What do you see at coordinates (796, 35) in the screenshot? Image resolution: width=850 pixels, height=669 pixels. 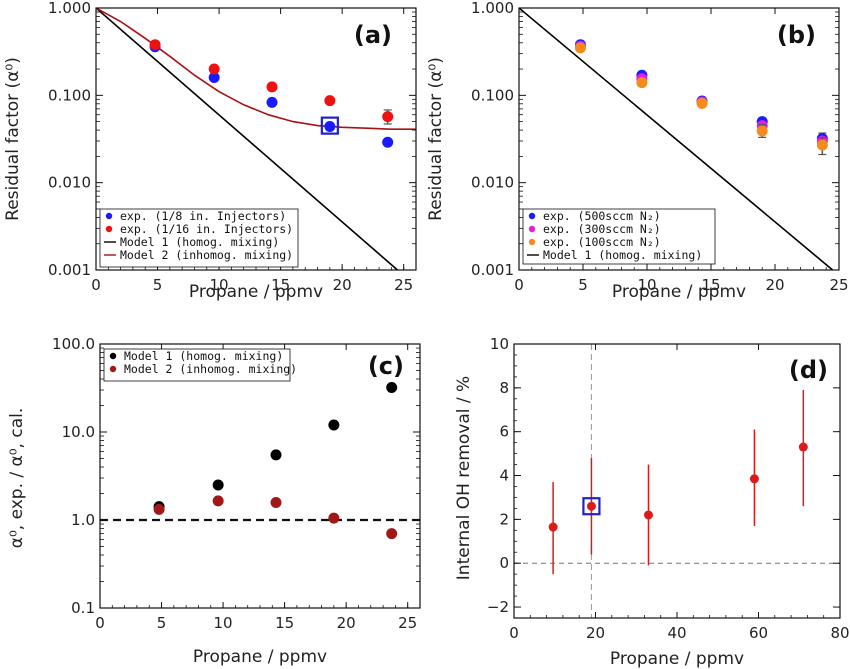 I see `panel-b-label: (b)` at bounding box center [796, 35].